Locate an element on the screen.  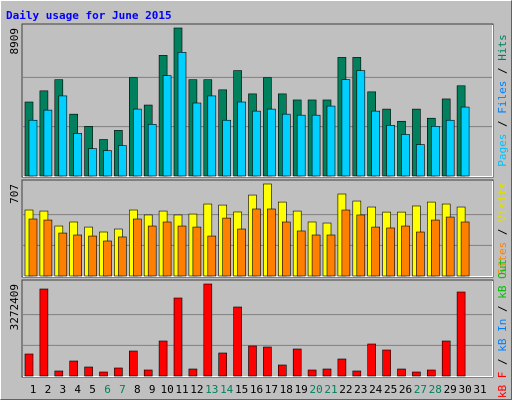
x-tick-label: 22 is located at coordinates (345, 389).